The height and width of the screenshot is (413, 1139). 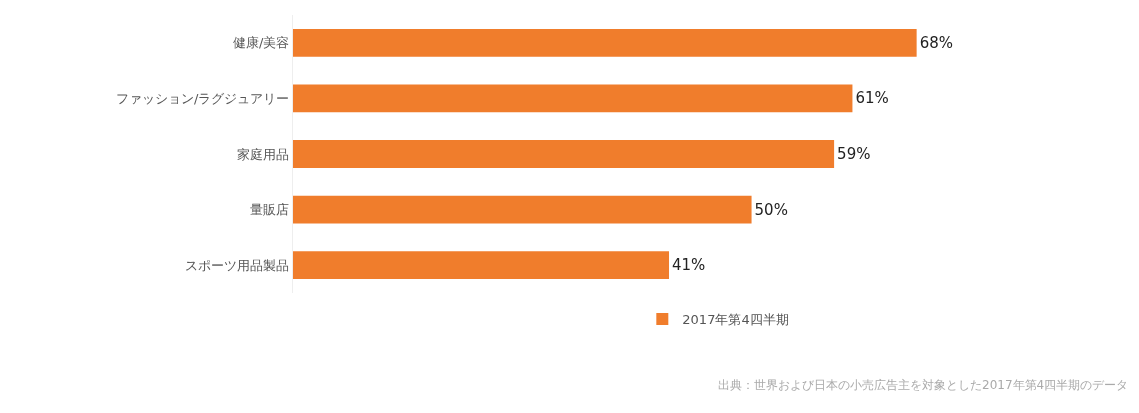 I want to click on source-note: 出典：世界および日本の小売広告主を対象とした2017年第4四半期のデータ, so click(x=923, y=385).